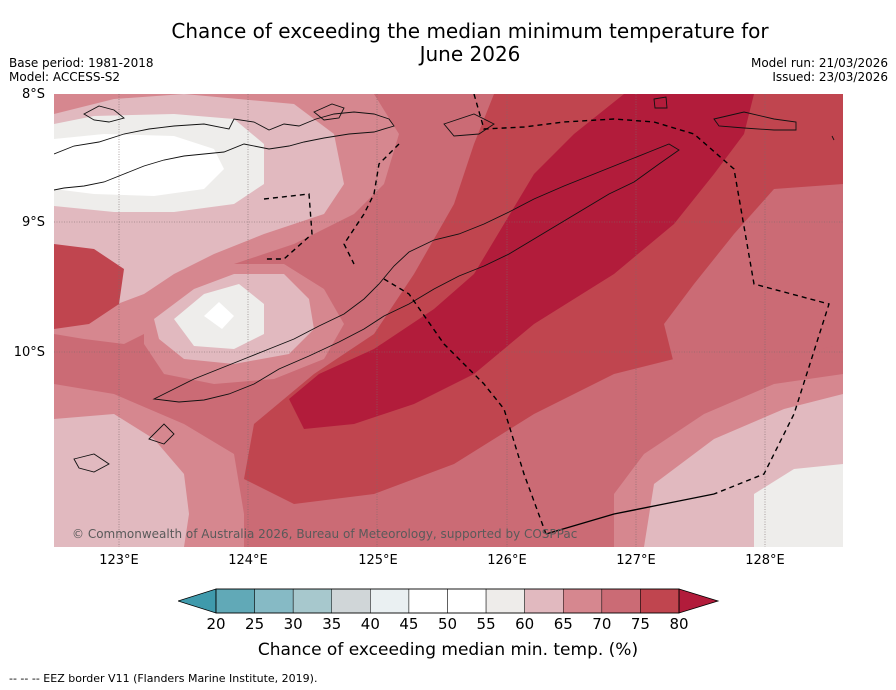  I want to click on lon-label-128e: 128°E, so click(765, 560).